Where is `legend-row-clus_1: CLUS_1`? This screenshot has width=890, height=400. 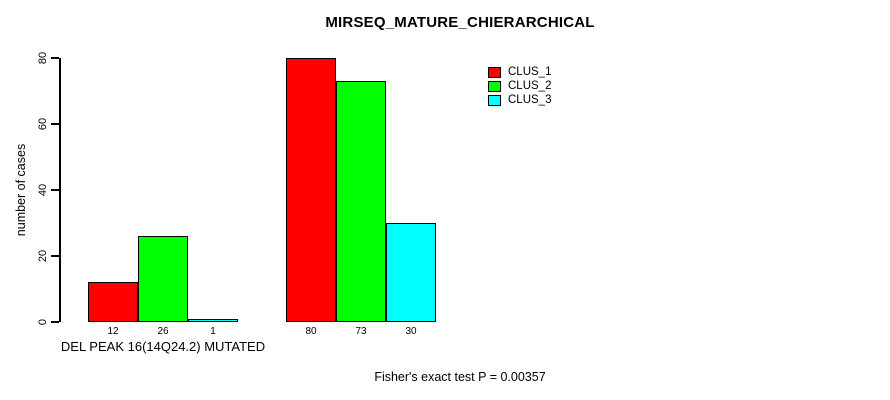
legend-row-clus_1: CLUS_1 is located at coordinates (519, 72).